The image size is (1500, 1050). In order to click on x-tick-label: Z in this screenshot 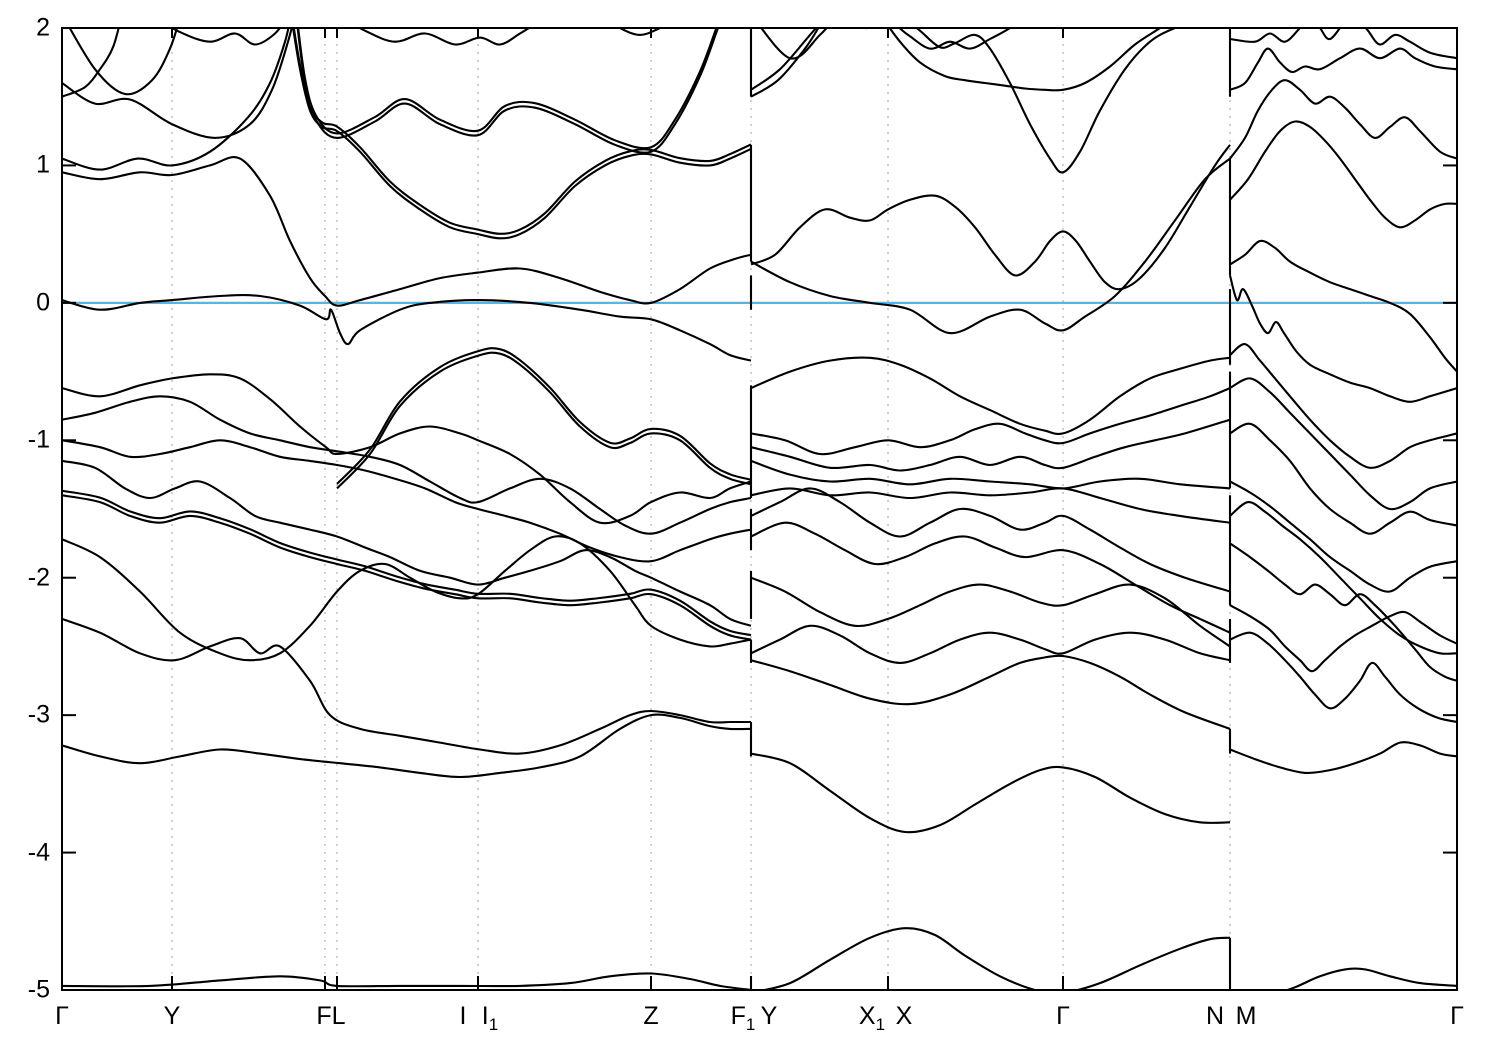, I will do `click(651, 1016)`.